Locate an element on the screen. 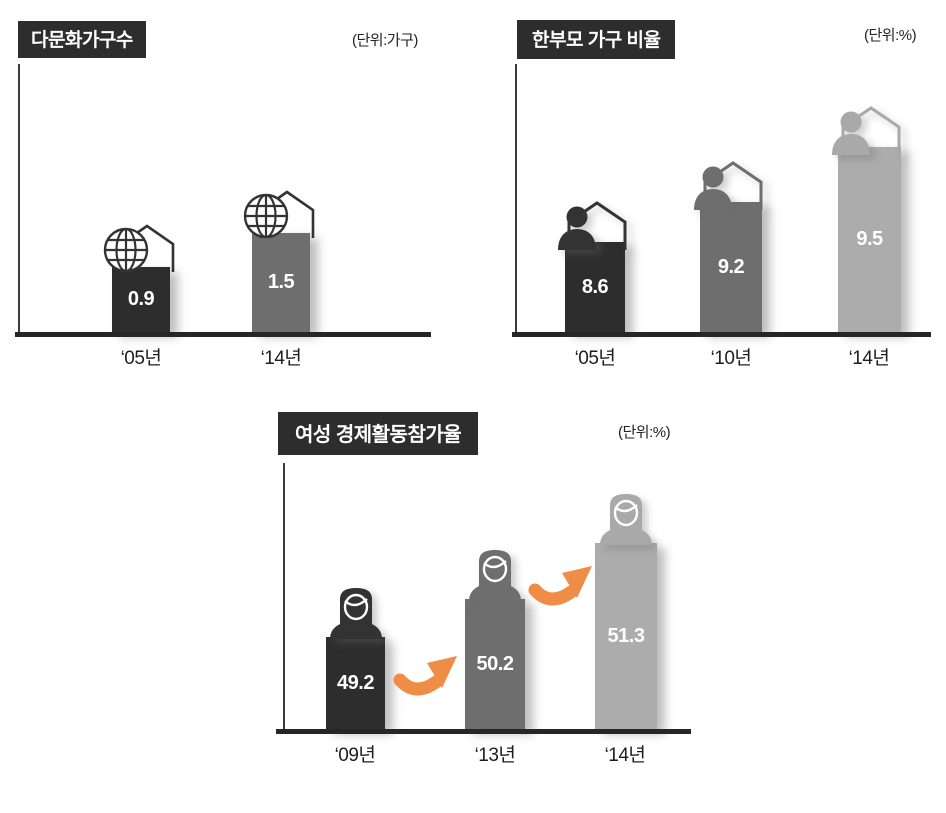 The height and width of the screenshot is (813, 946). bar-2009: 49.2 is located at coordinates (355, 683).